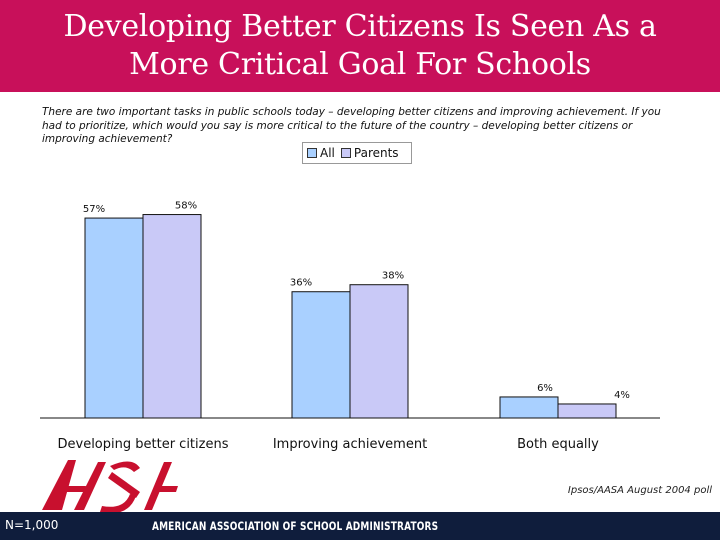 The height and width of the screenshot is (540, 720). Describe the element at coordinates (545, 388) in the screenshot. I see `data-label-all-3: 6%` at that location.